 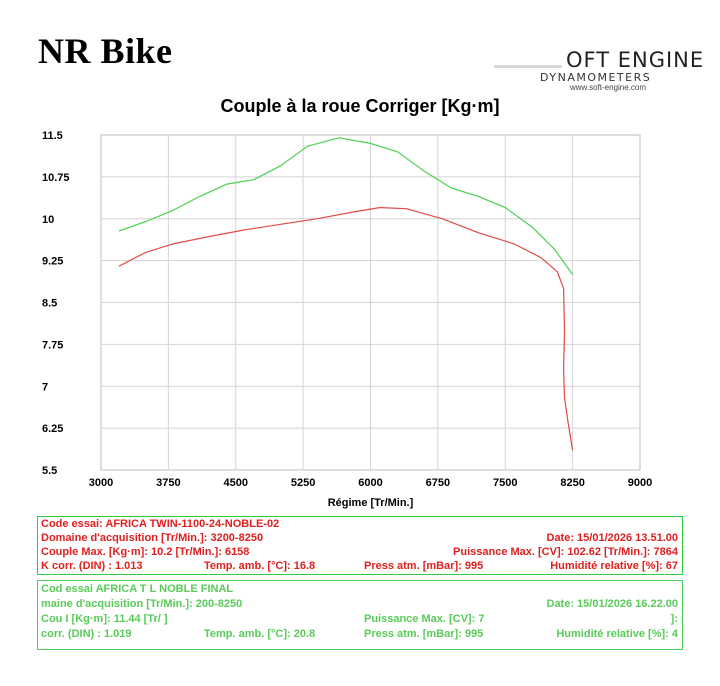 What do you see at coordinates (572, 483) in the screenshot?
I see `x-tick-label: 8250` at bounding box center [572, 483].